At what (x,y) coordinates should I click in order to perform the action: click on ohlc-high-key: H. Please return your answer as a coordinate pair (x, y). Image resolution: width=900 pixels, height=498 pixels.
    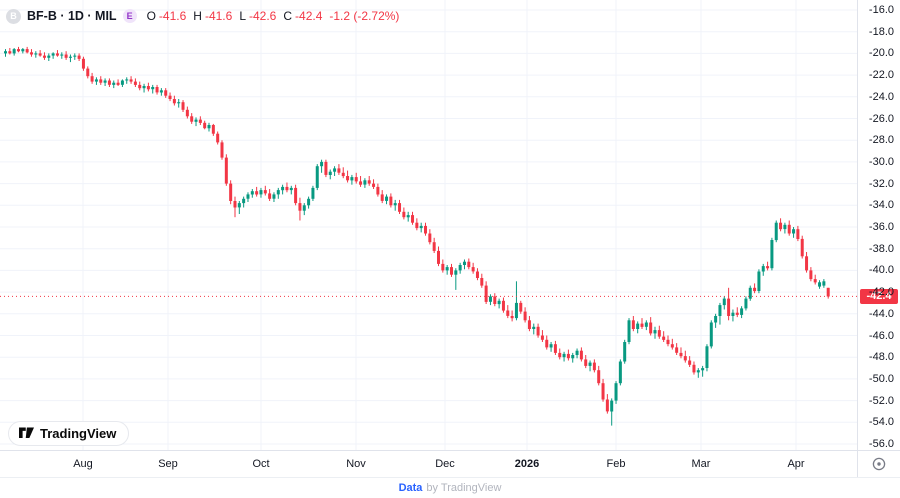
    Looking at the image, I should click on (197, 16).